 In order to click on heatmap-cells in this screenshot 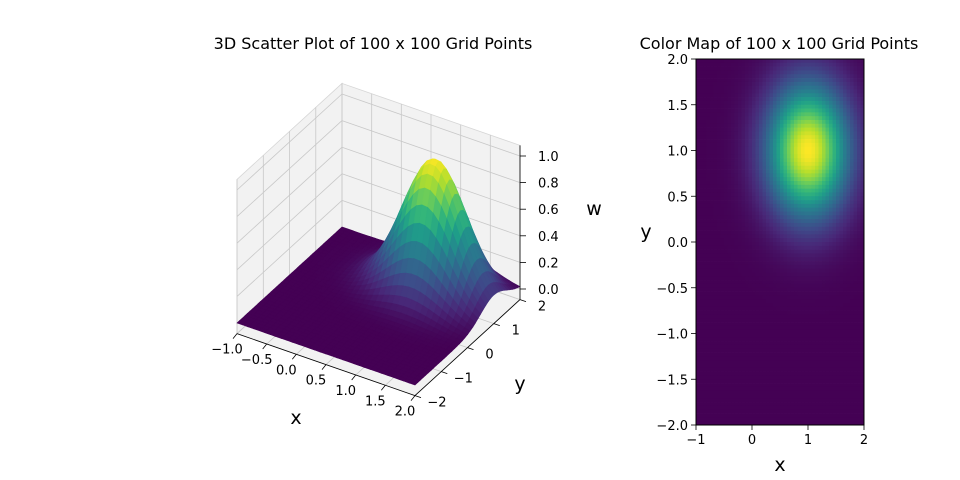, I will do `click(780, 242)`.